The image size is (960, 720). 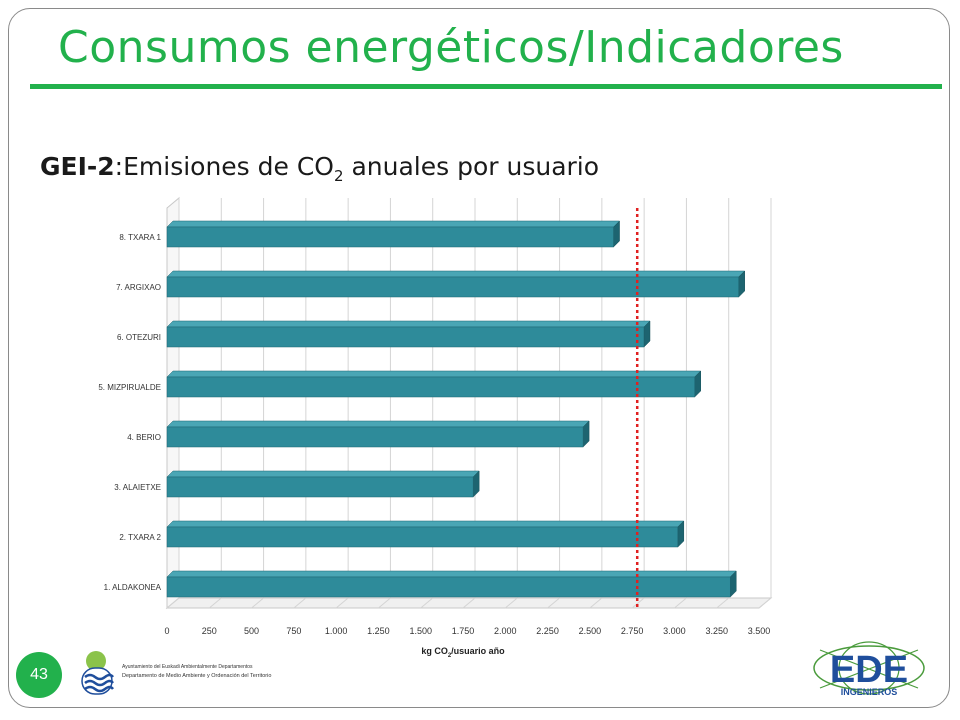 What do you see at coordinates (451, 47) in the screenshot?
I see `slide-title: Consumos energéticos/Indicadores` at bounding box center [451, 47].